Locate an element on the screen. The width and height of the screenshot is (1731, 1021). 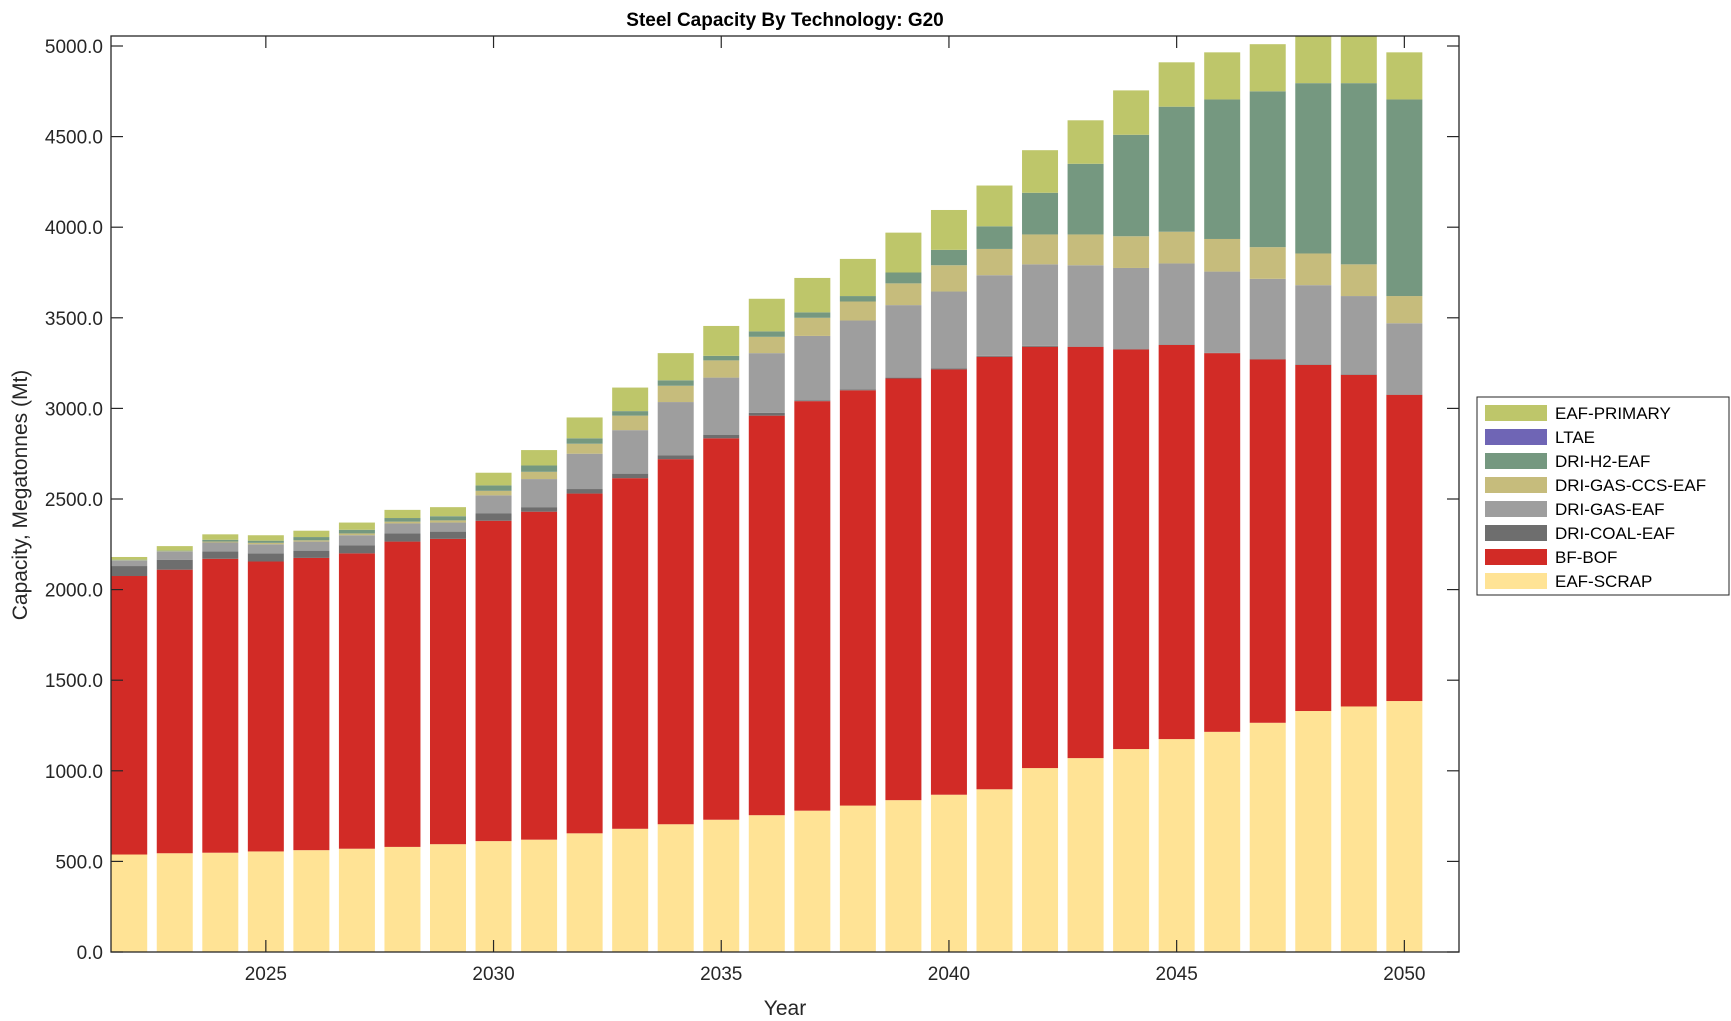
bar-segment-dri-gas-eaf-2037 is located at coordinates (812, 368).